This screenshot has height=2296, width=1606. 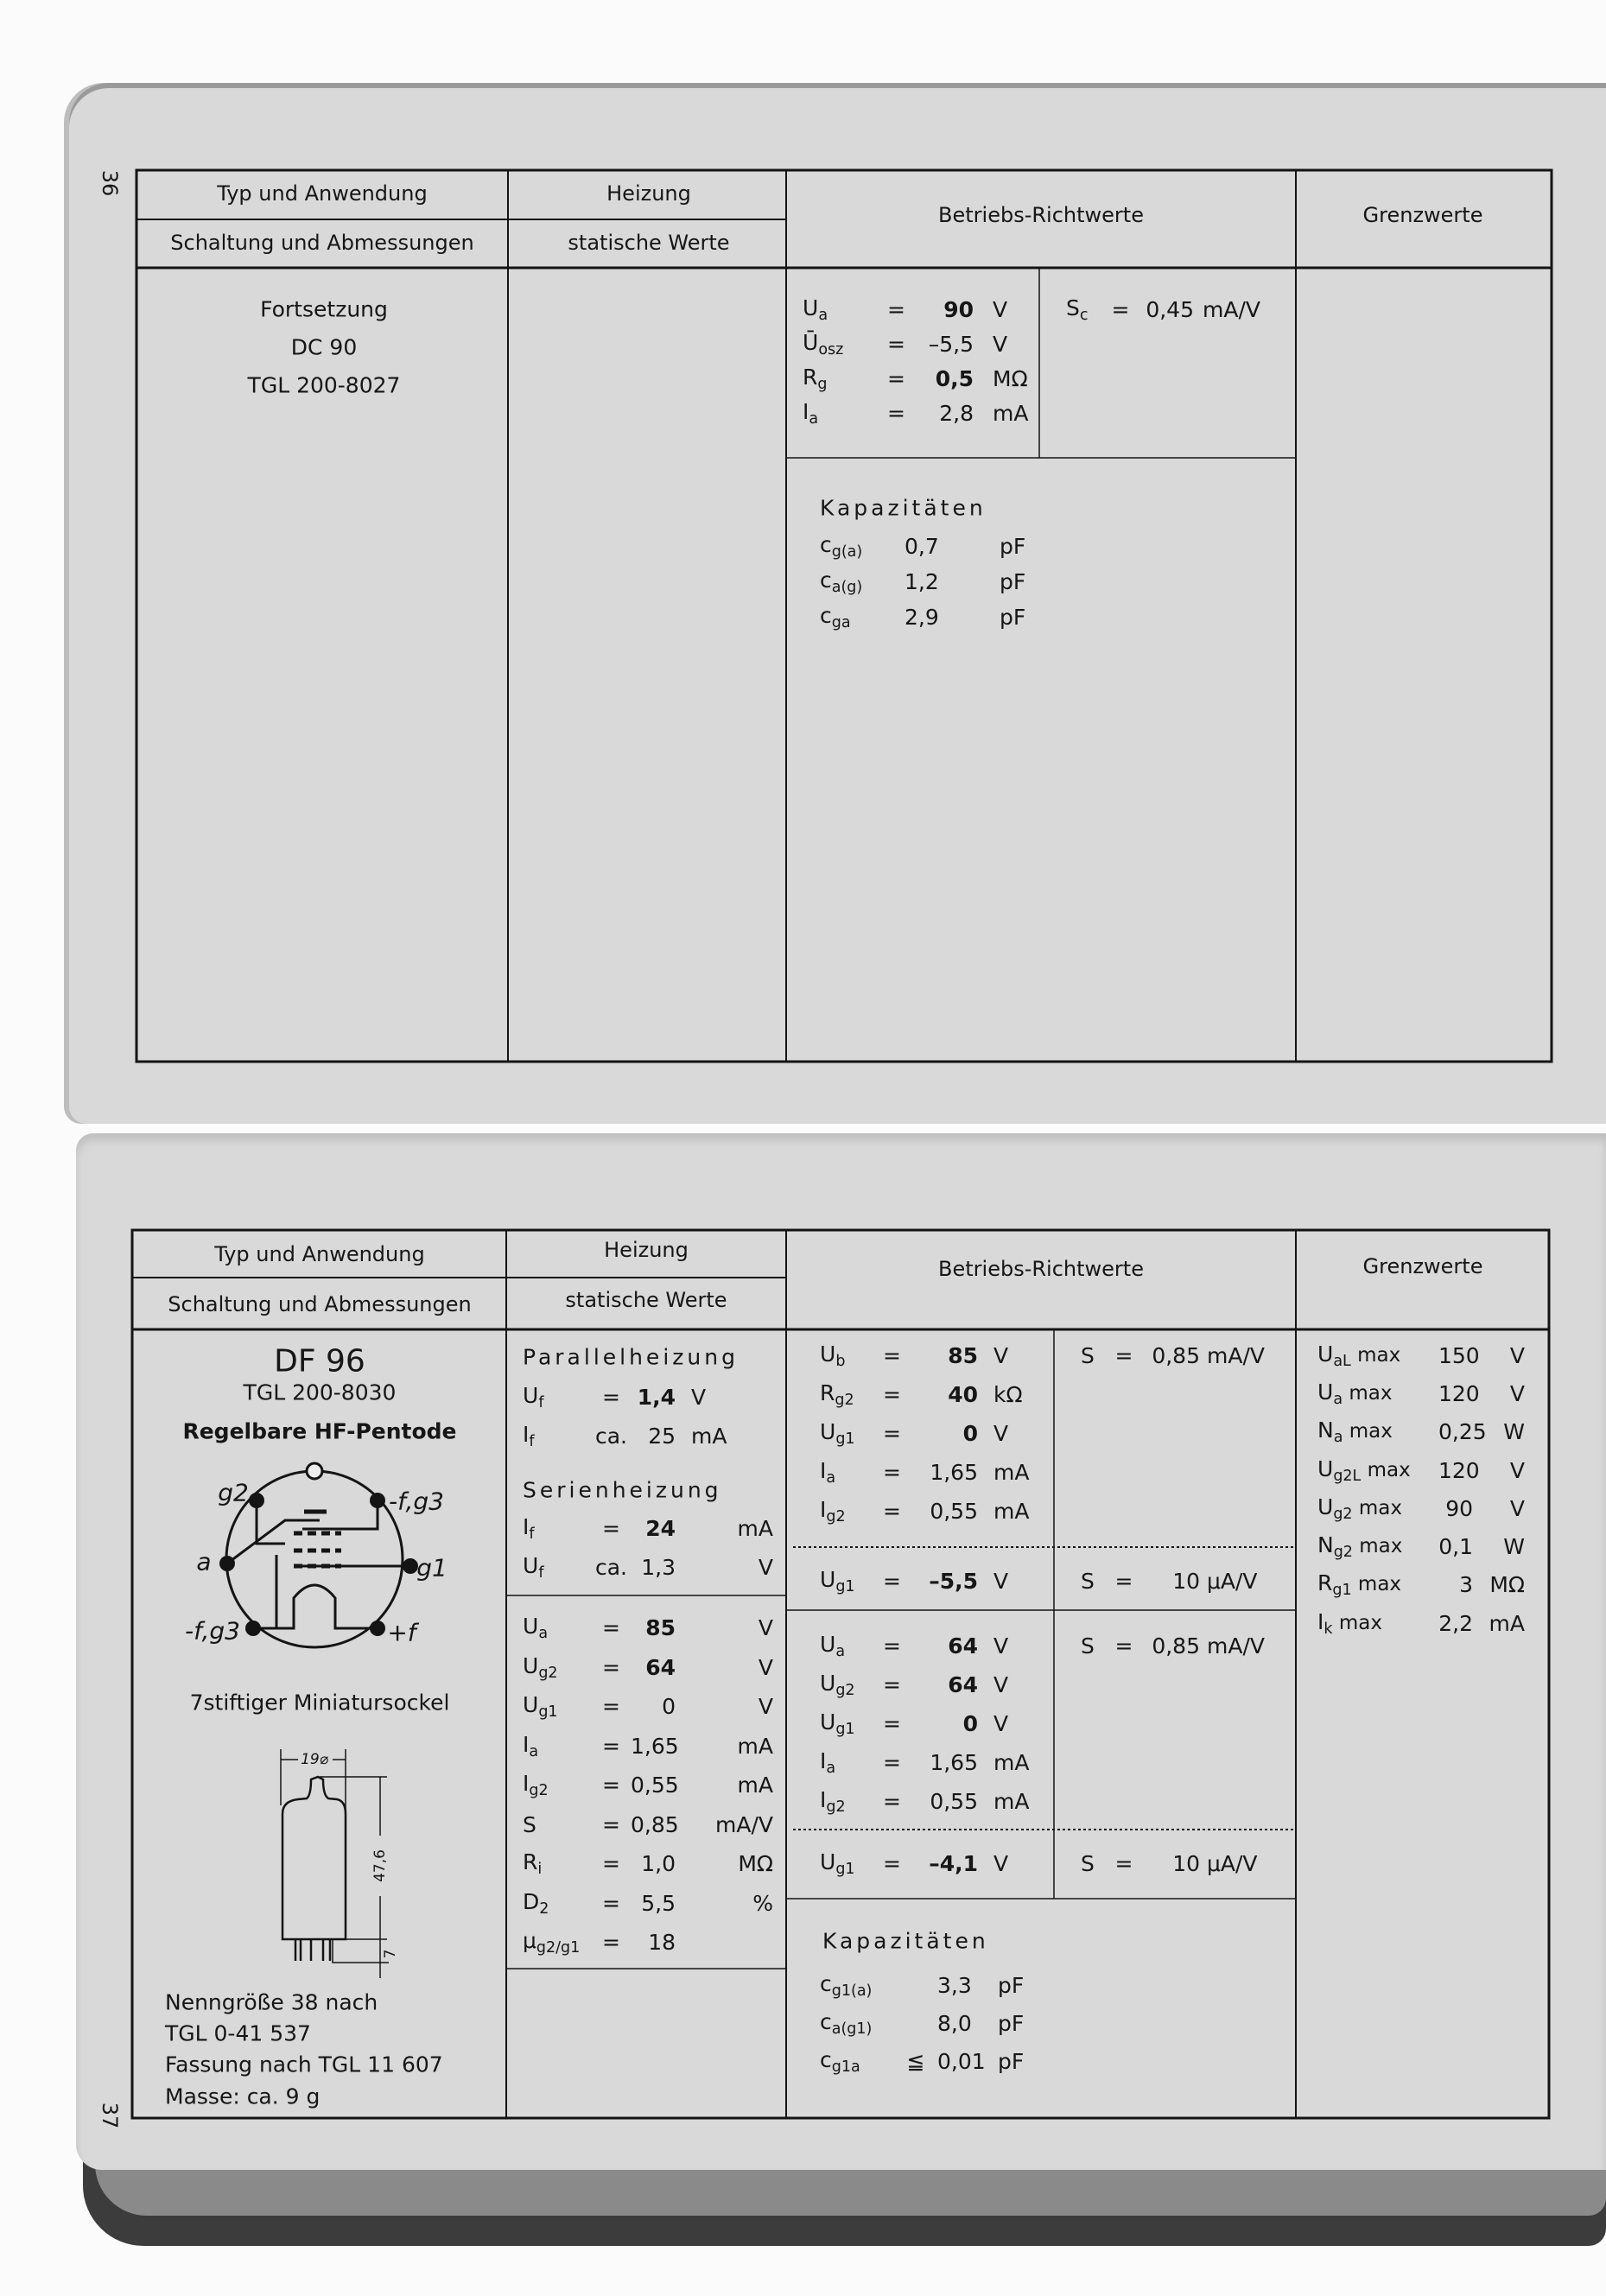 What do you see at coordinates (848, 1646) in the screenshot?
I see `symbol: Ua` at bounding box center [848, 1646].